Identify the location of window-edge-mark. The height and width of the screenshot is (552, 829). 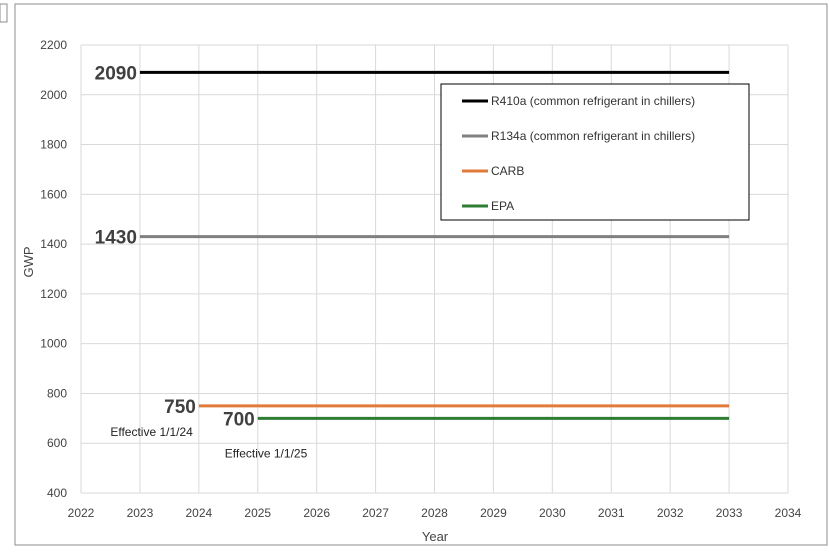
(4, 13).